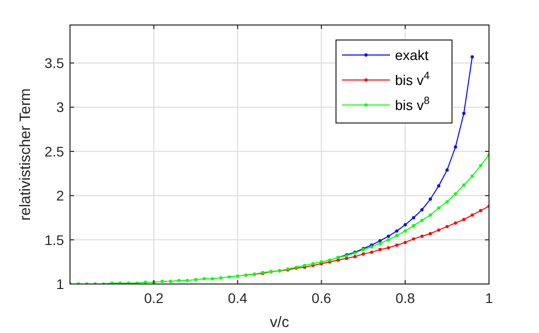 This screenshot has width=539, height=333. What do you see at coordinates (412, 104) in the screenshot?
I see `legend-label: bis v$^{8}$` at bounding box center [412, 104].